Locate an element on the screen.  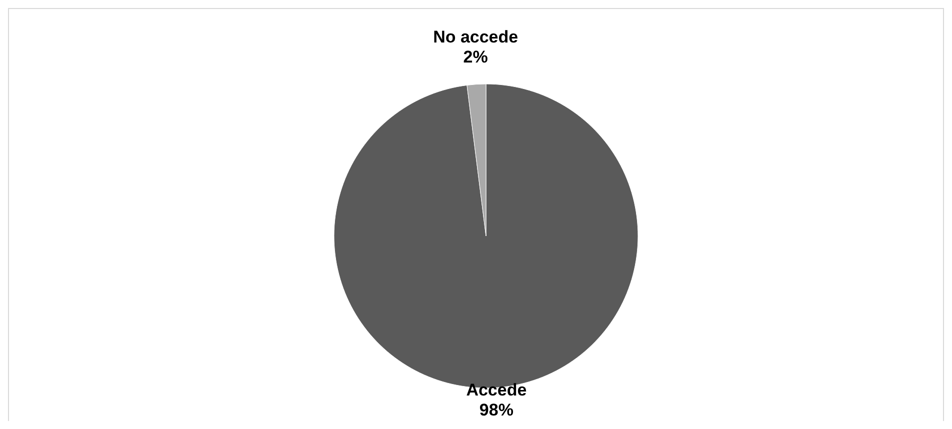
data-label: 2% is located at coordinates (475, 56).